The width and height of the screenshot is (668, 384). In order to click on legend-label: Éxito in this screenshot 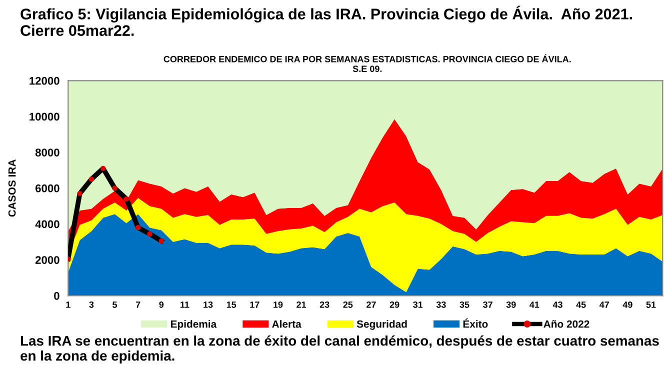, I will do `click(475, 323)`.